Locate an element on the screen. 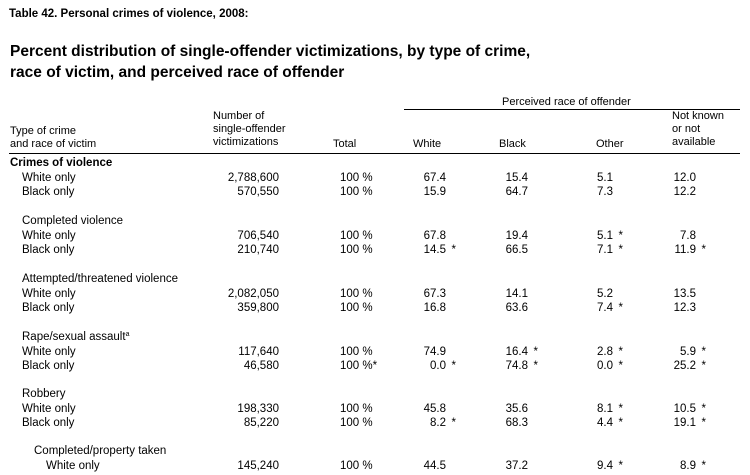 The image size is (750, 475). cell-not-known: 12.0 is located at coordinates (690, 178).